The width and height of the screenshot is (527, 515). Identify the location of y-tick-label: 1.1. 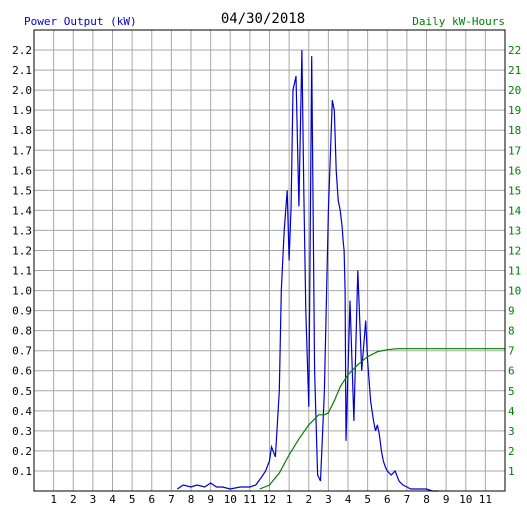
(22, 271).